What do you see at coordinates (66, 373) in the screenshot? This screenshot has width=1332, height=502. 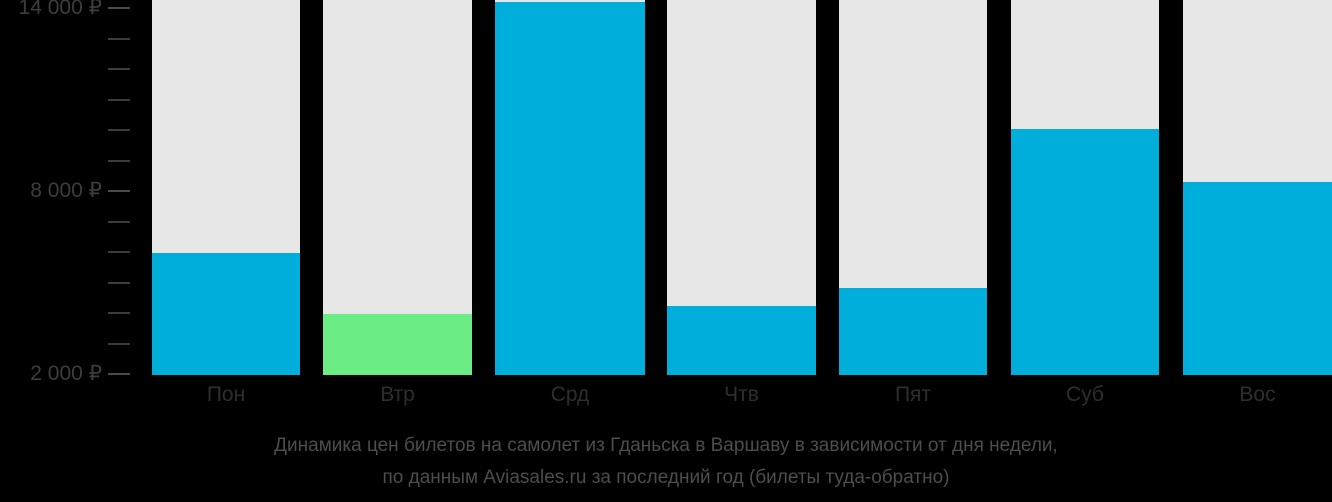 I see `y-label-2000: 2 000 ₽` at bounding box center [66, 373].